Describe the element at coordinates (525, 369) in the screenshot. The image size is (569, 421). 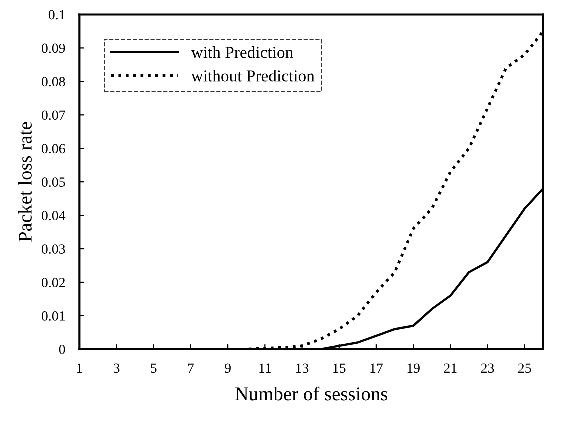
I see `x-tick-label: 25` at that location.